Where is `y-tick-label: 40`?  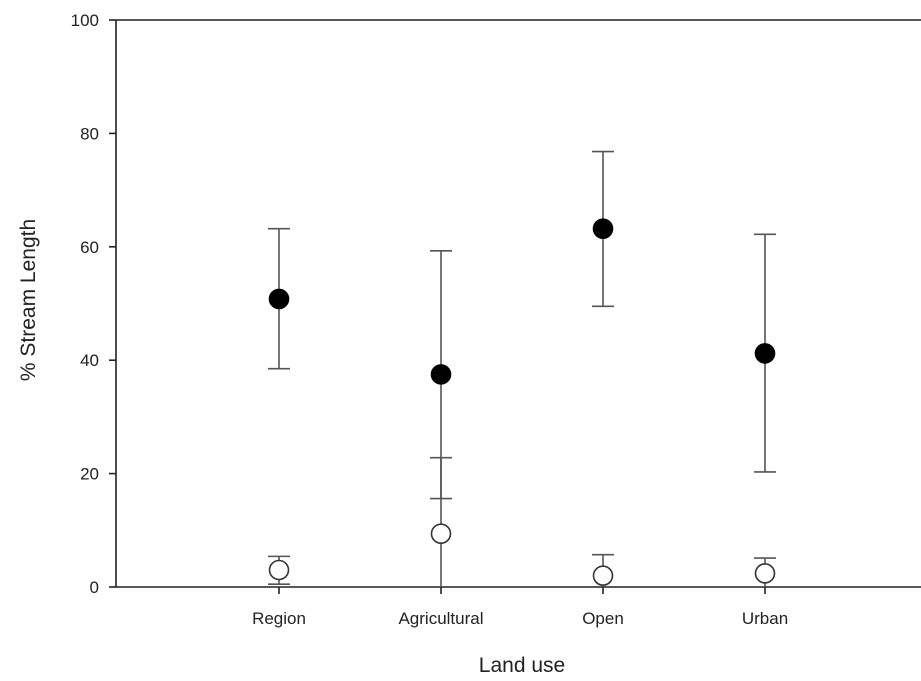 y-tick-label: 40 is located at coordinates (89, 360).